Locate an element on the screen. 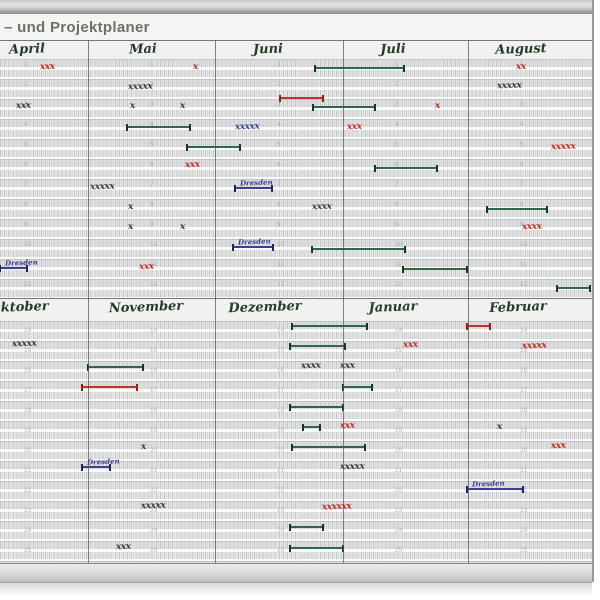  month-label-dezember: Dezember is located at coordinates (265, 307).